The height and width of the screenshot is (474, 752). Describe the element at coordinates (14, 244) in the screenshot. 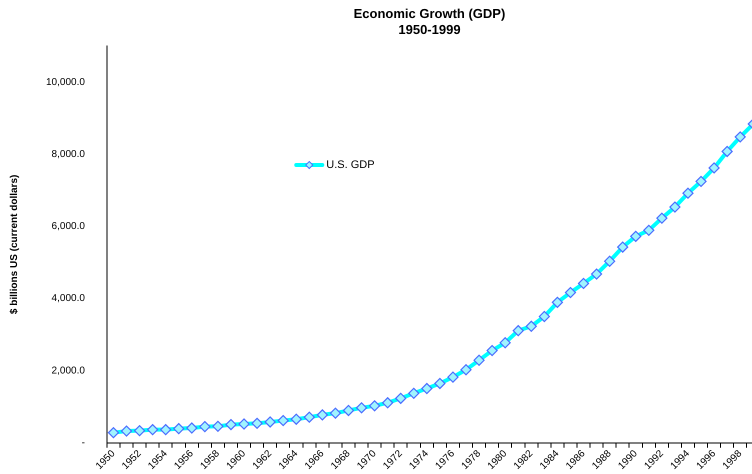

I see `y-axis-title: $ billions US (current dollars)` at that location.